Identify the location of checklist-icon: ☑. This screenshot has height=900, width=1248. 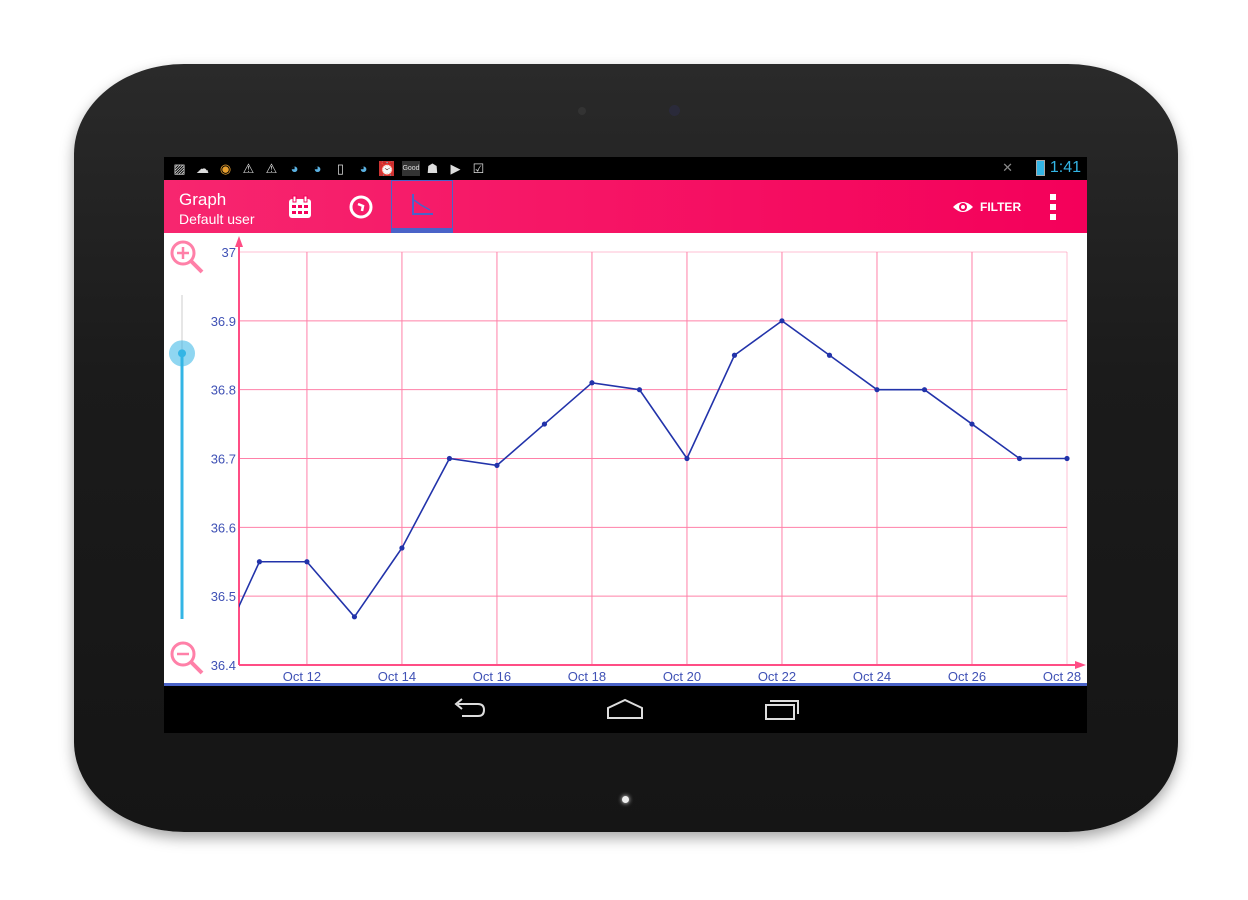
(478, 168).